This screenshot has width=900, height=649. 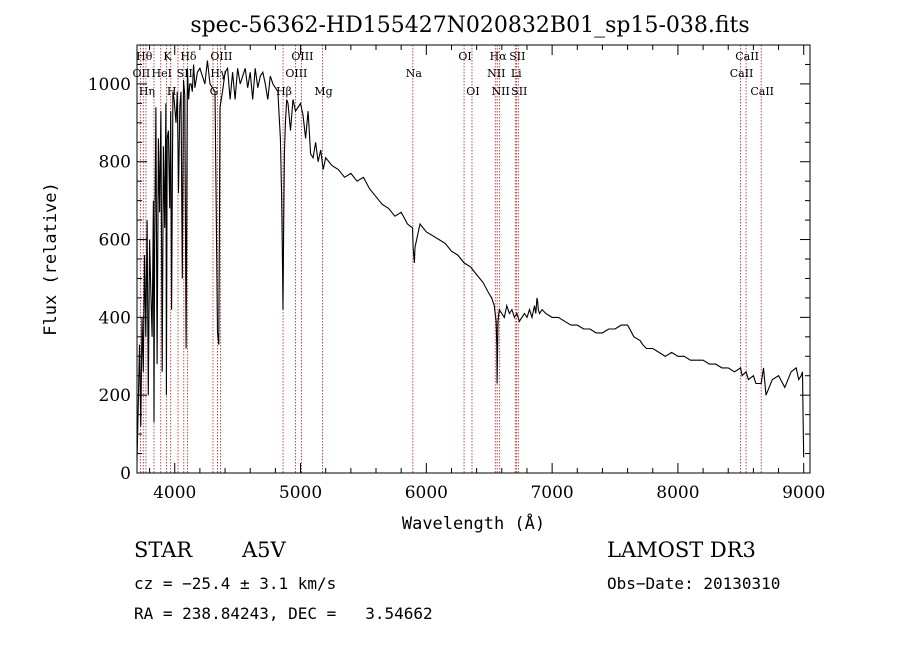 What do you see at coordinates (115, 163) in the screenshot?
I see `y-tick-label: 800` at bounding box center [115, 163].